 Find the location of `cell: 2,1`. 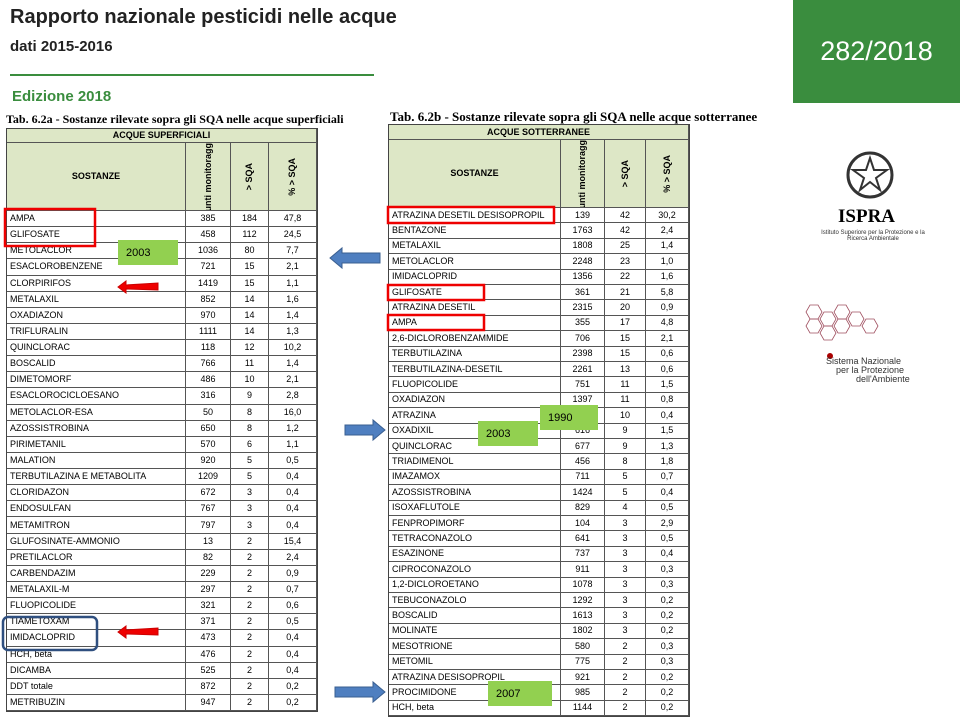

cell: 2,1 is located at coordinates (667, 339).